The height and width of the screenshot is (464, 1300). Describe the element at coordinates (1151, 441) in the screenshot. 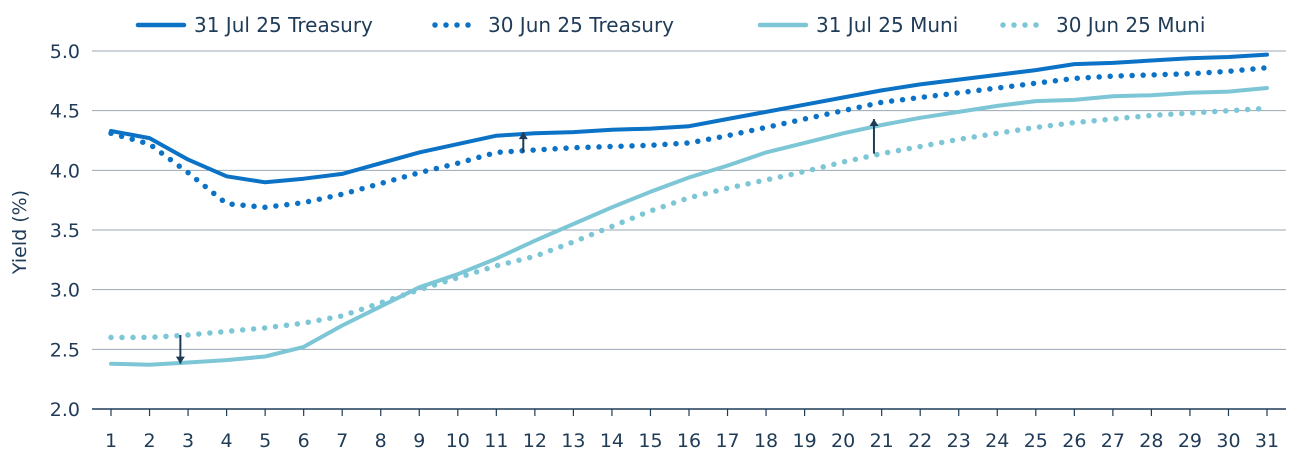

I see `x-tick-label: 28` at that location.